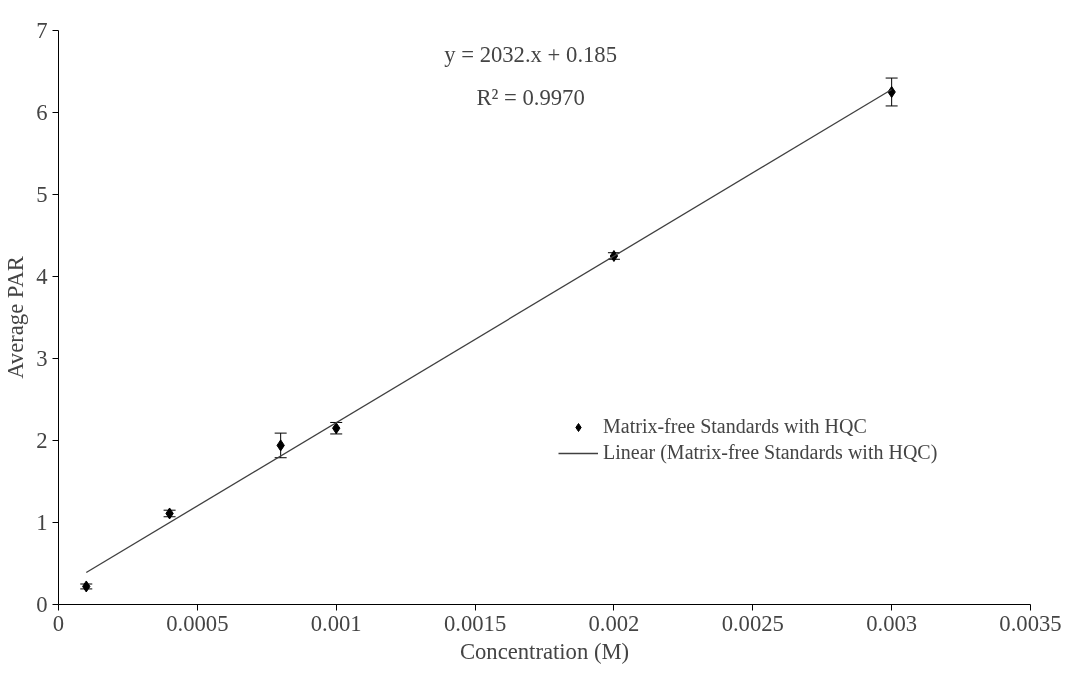  What do you see at coordinates (197, 623) in the screenshot?
I see `x-tick-label: 0.0005` at bounding box center [197, 623].